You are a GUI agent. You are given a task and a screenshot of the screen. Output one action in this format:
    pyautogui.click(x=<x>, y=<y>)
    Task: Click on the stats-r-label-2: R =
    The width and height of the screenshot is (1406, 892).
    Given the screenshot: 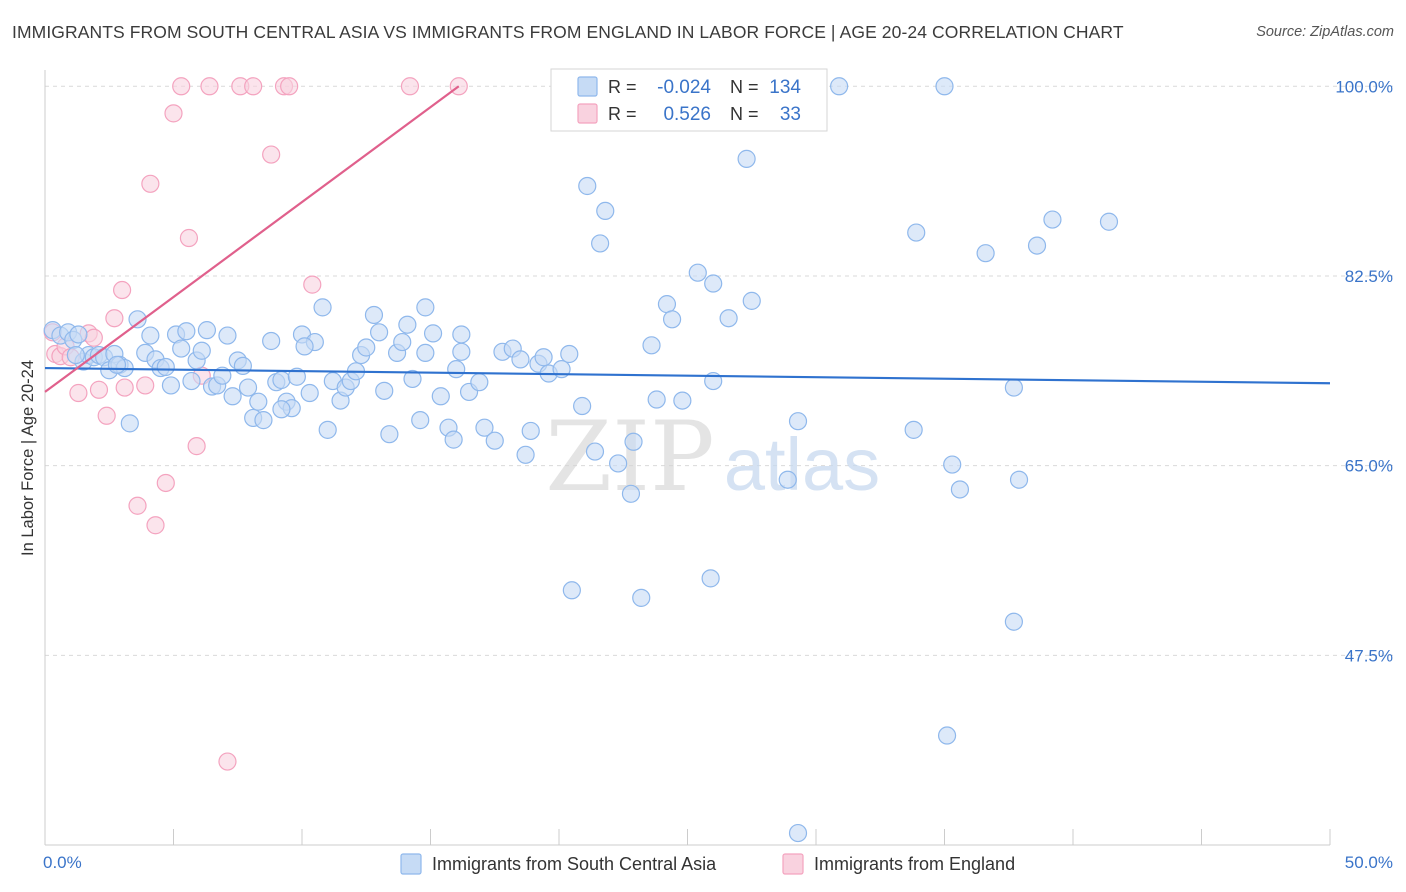 What is the action you would take?
    pyautogui.click(x=622, y=114)
    